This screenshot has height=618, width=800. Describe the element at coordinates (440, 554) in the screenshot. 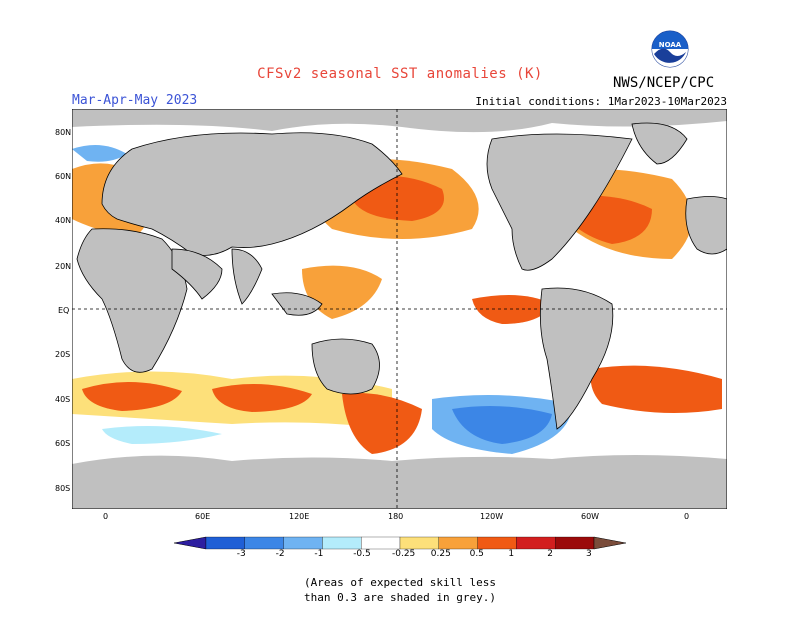

I see `legend-tick-label: 0.25` at that location.